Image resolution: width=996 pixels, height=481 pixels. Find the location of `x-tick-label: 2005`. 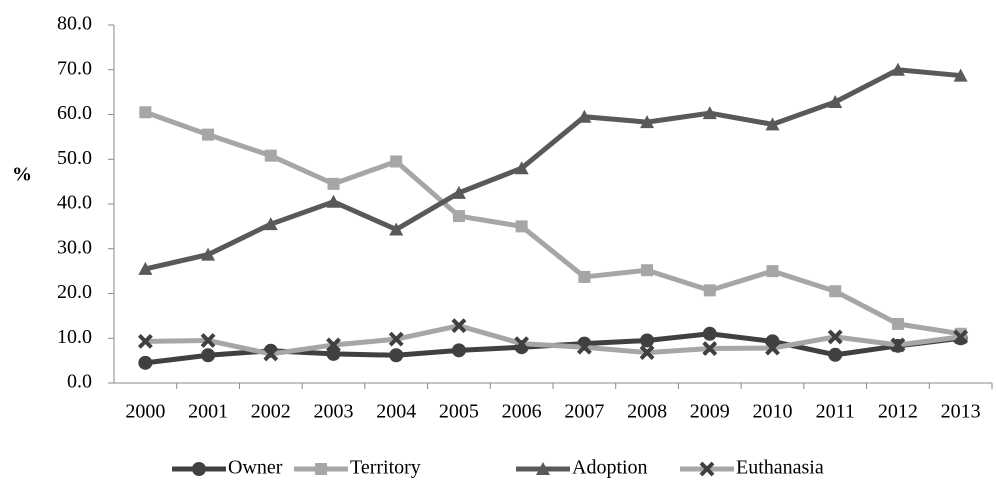

x-tick-label: 2005 is located at coordinates (459, 412).